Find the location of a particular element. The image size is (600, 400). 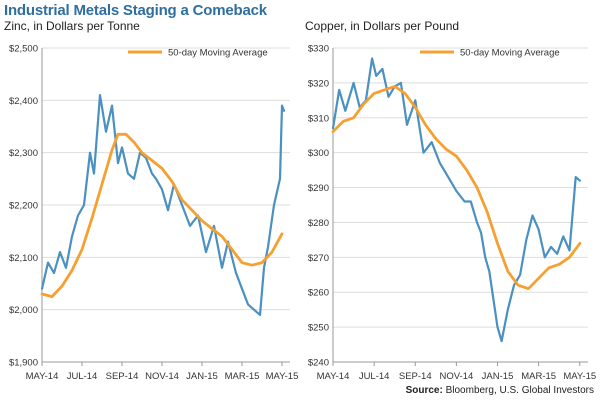

zinc-chart-title: Zinc, in Dollars per Tonne is located at coordinates (72, 26).